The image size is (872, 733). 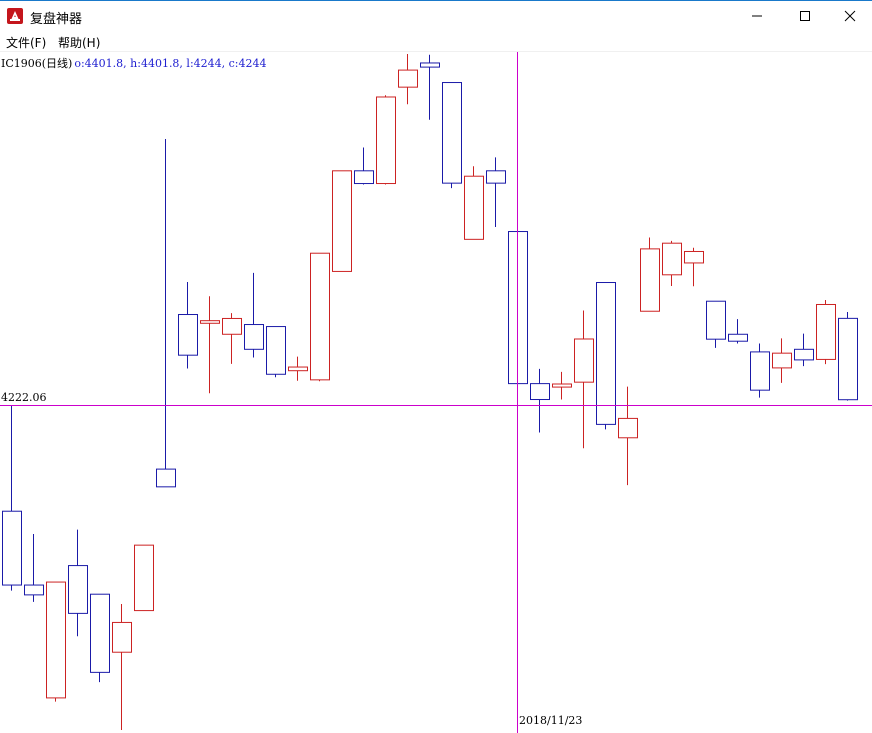 I want to click on symbol-label: IC1906(日线), so click(x=37, y=63).